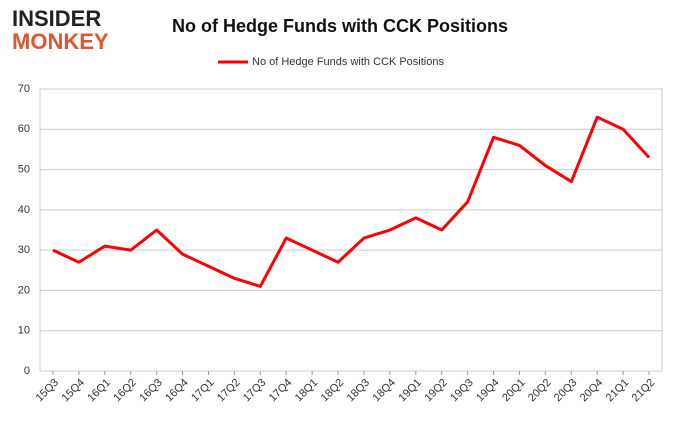 The width and height of the screenshot is (678, 436). Describe the element at coordinates (333, 391) in the screenshot. I see `x-tick-label: 18Q2` at that location.